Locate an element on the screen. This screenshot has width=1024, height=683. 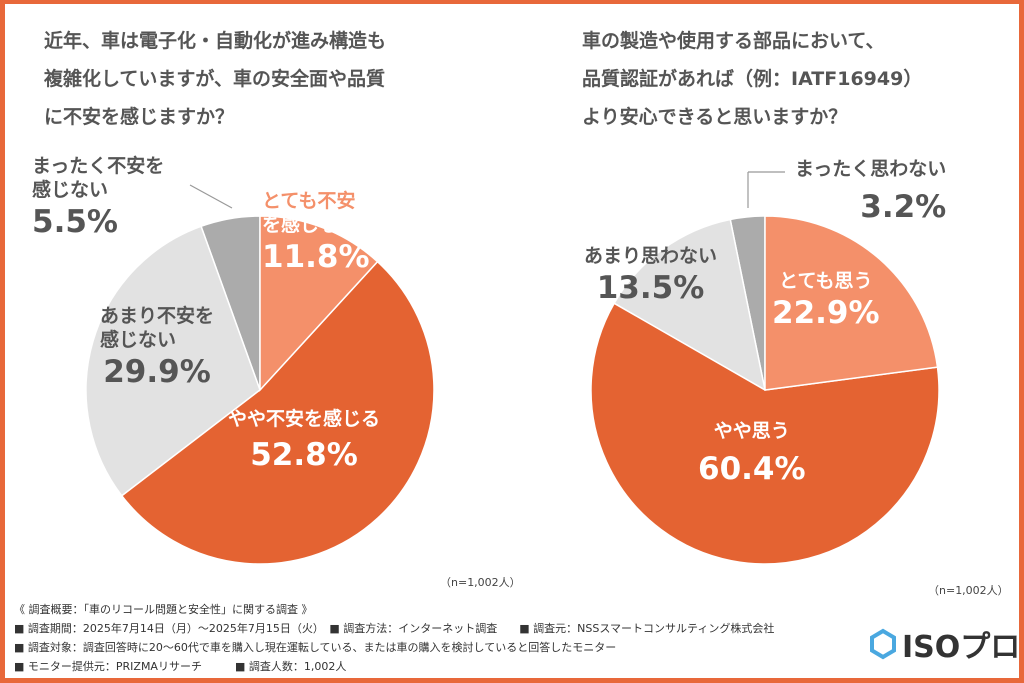
hexagon-icon is located at coordinates (883, 644).